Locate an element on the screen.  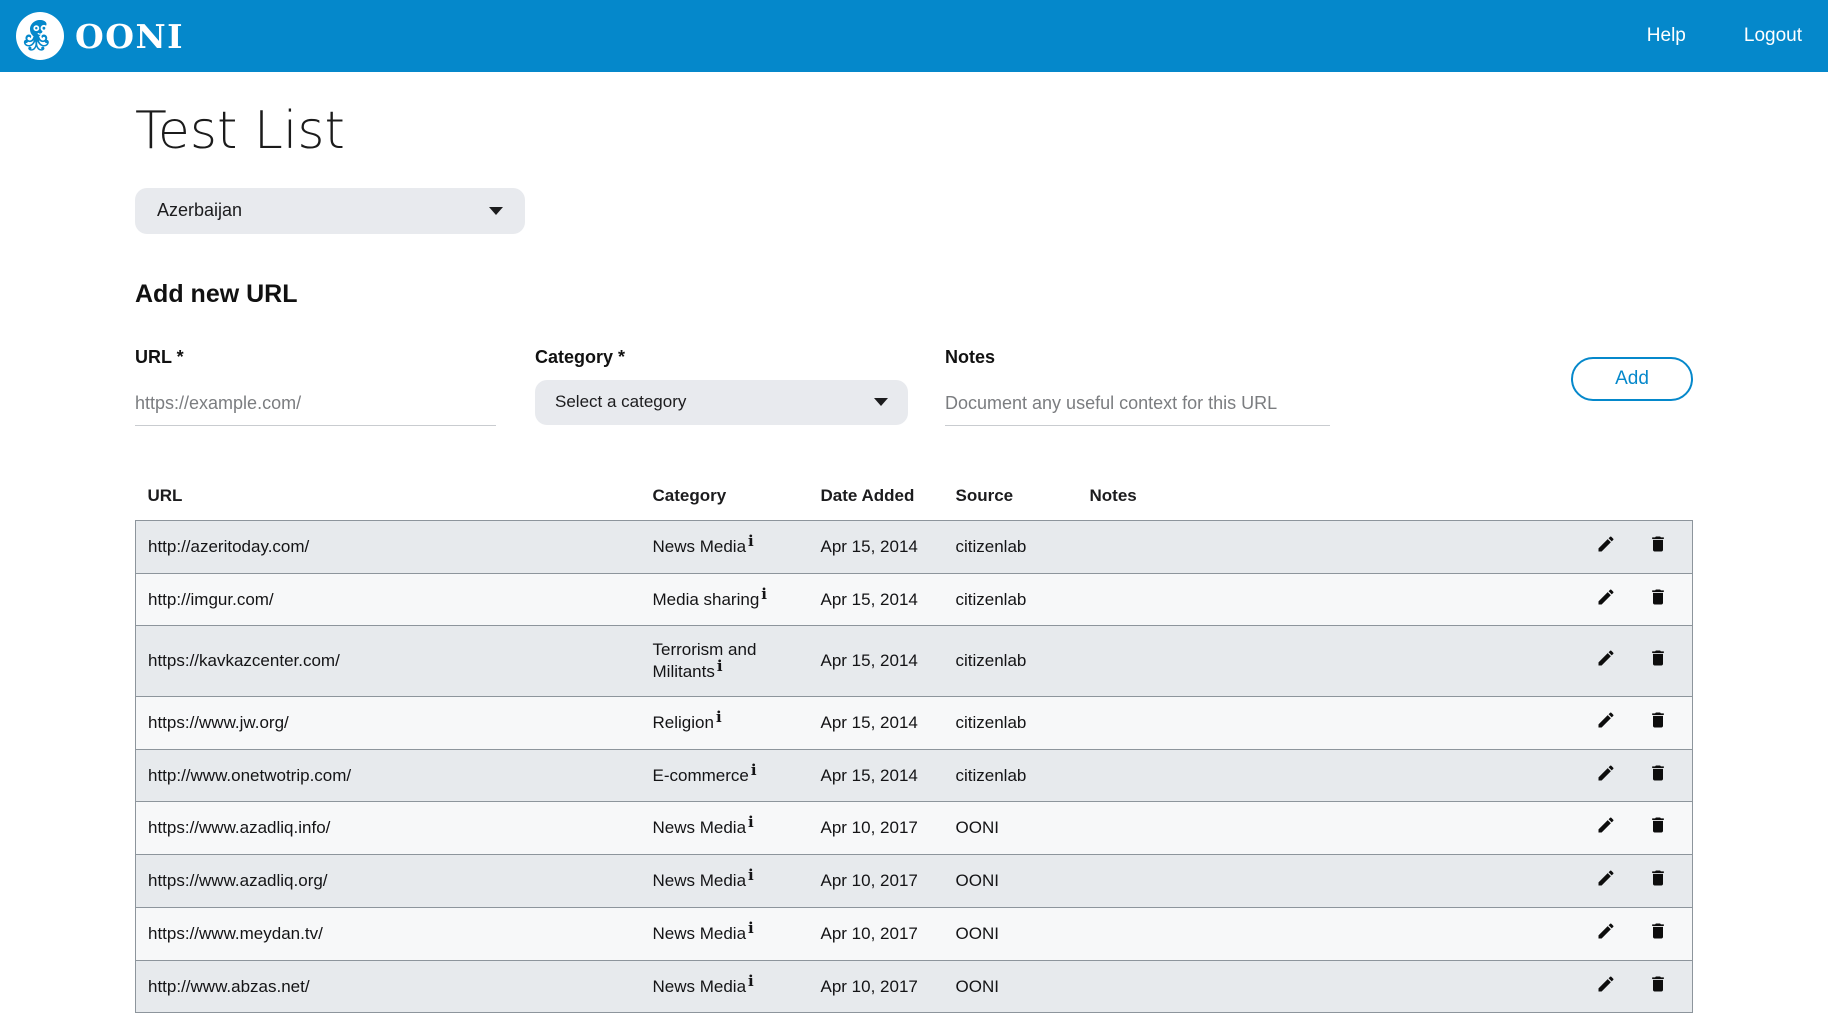
row-category: E-commerce i is located at coordinates (725, 775).